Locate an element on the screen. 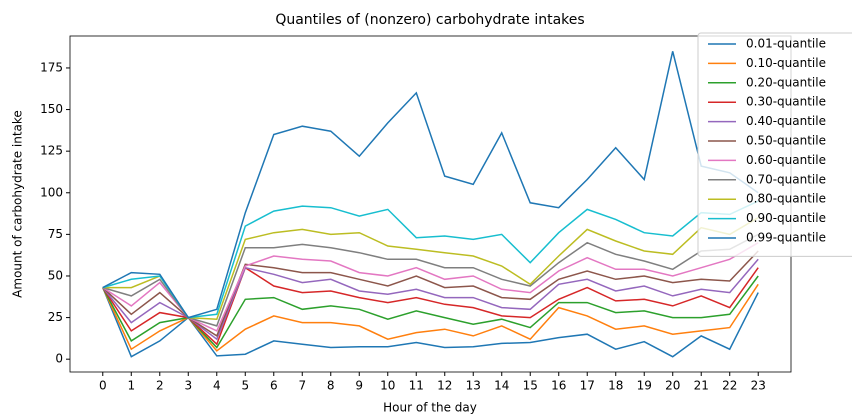 The image size is (852, 419). y-tick-label: 100 is located at coordinates (51, 192).